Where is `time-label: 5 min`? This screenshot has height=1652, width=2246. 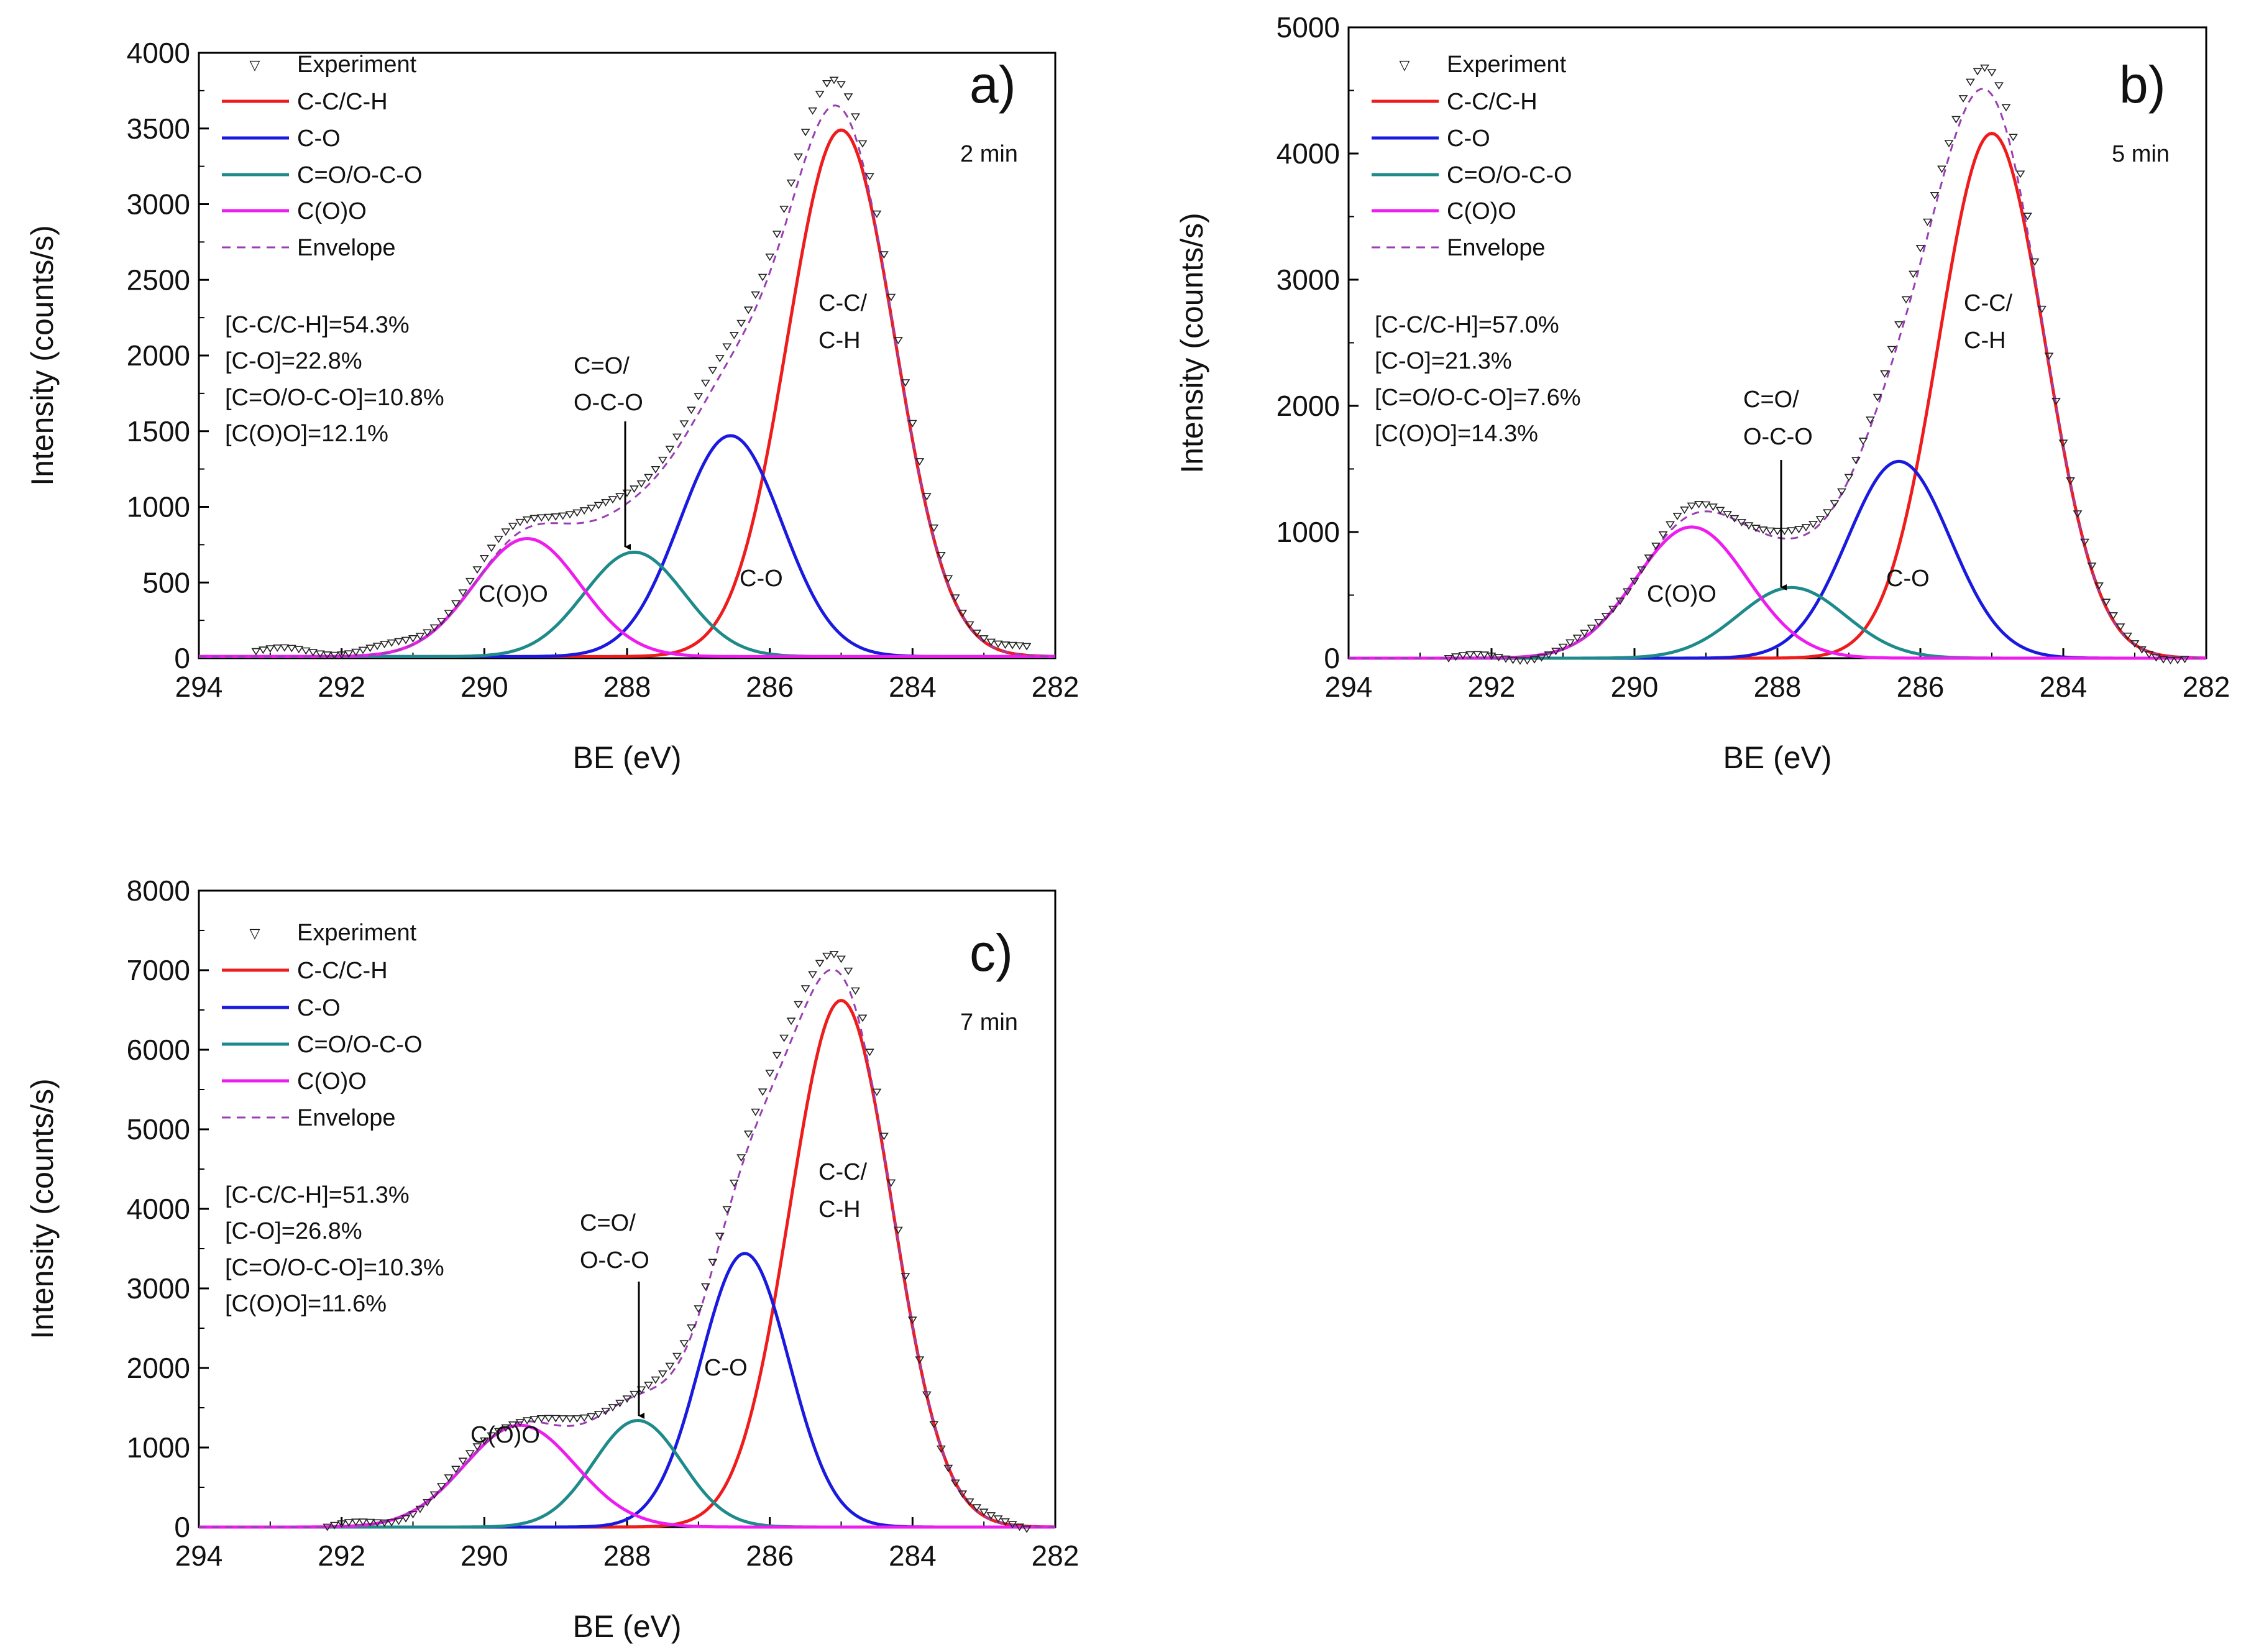 time-label: 5 min is located at coordinates (2141, 154).